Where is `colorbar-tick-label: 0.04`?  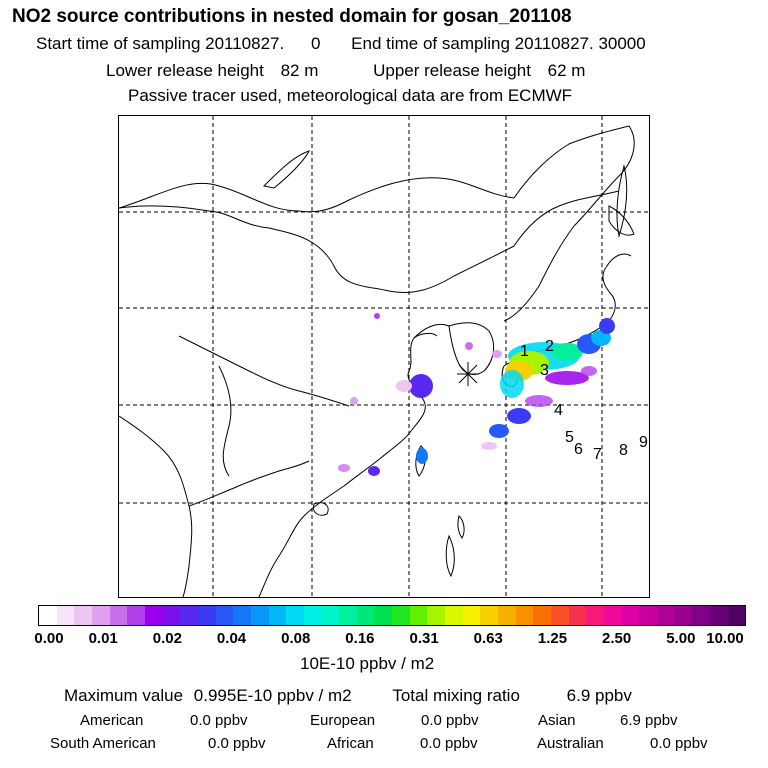
colorbar-tick-label: 0.04 is located at coordinates (231, 638).